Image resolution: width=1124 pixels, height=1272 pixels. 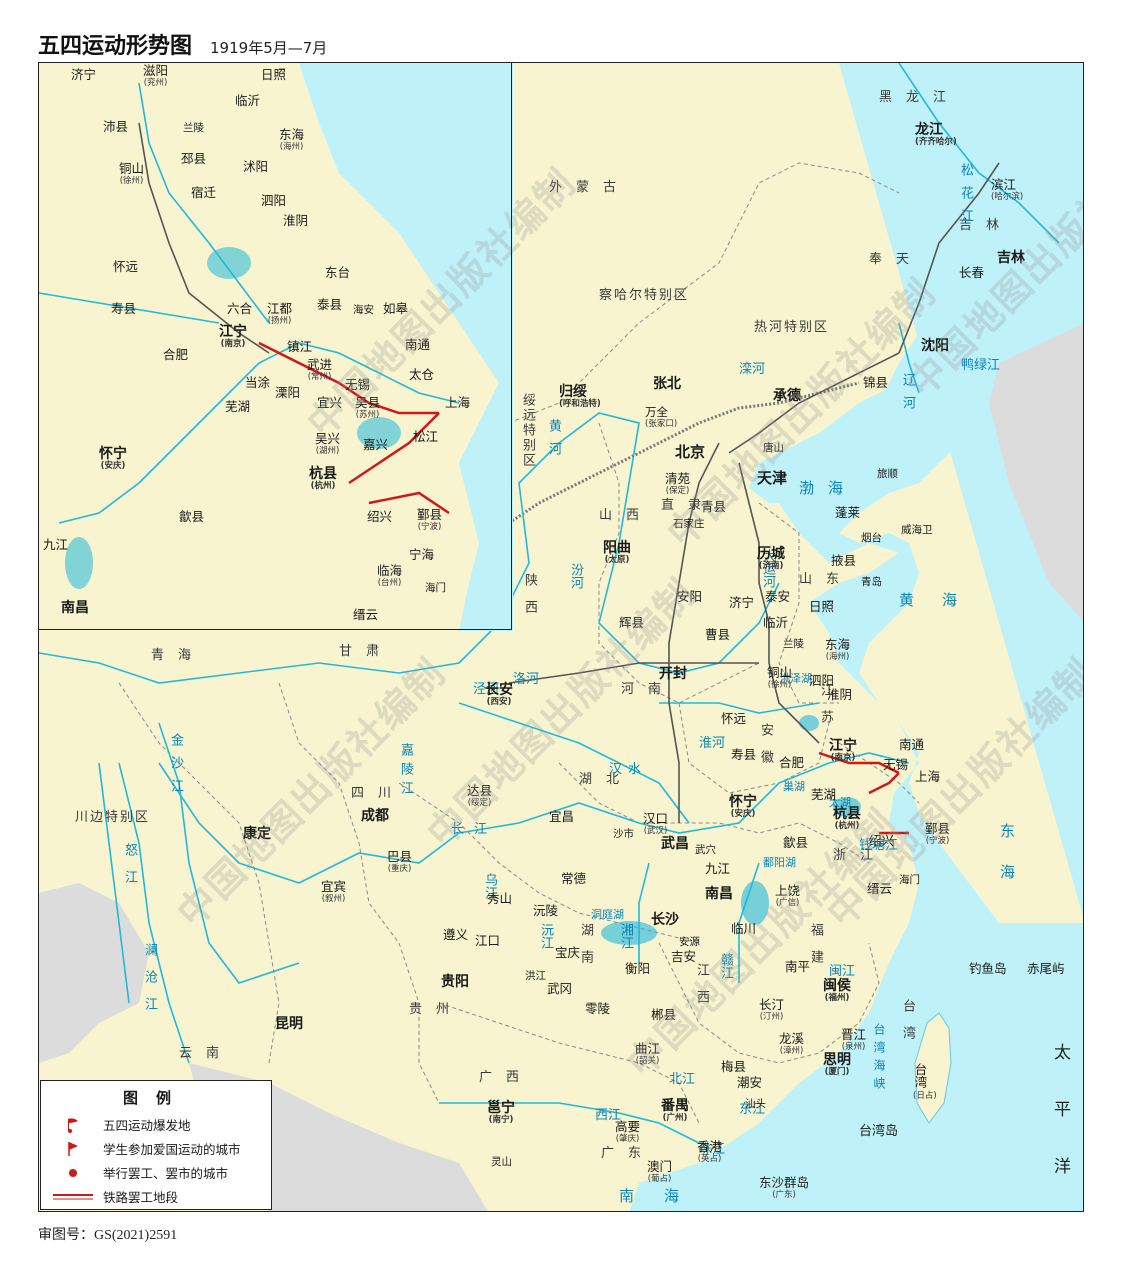 What do you see at coordinates (108, 1235) in the screenshot?
I see `review-number: 审图号：GS(2021)2591` at bounding box center [108, 1235].